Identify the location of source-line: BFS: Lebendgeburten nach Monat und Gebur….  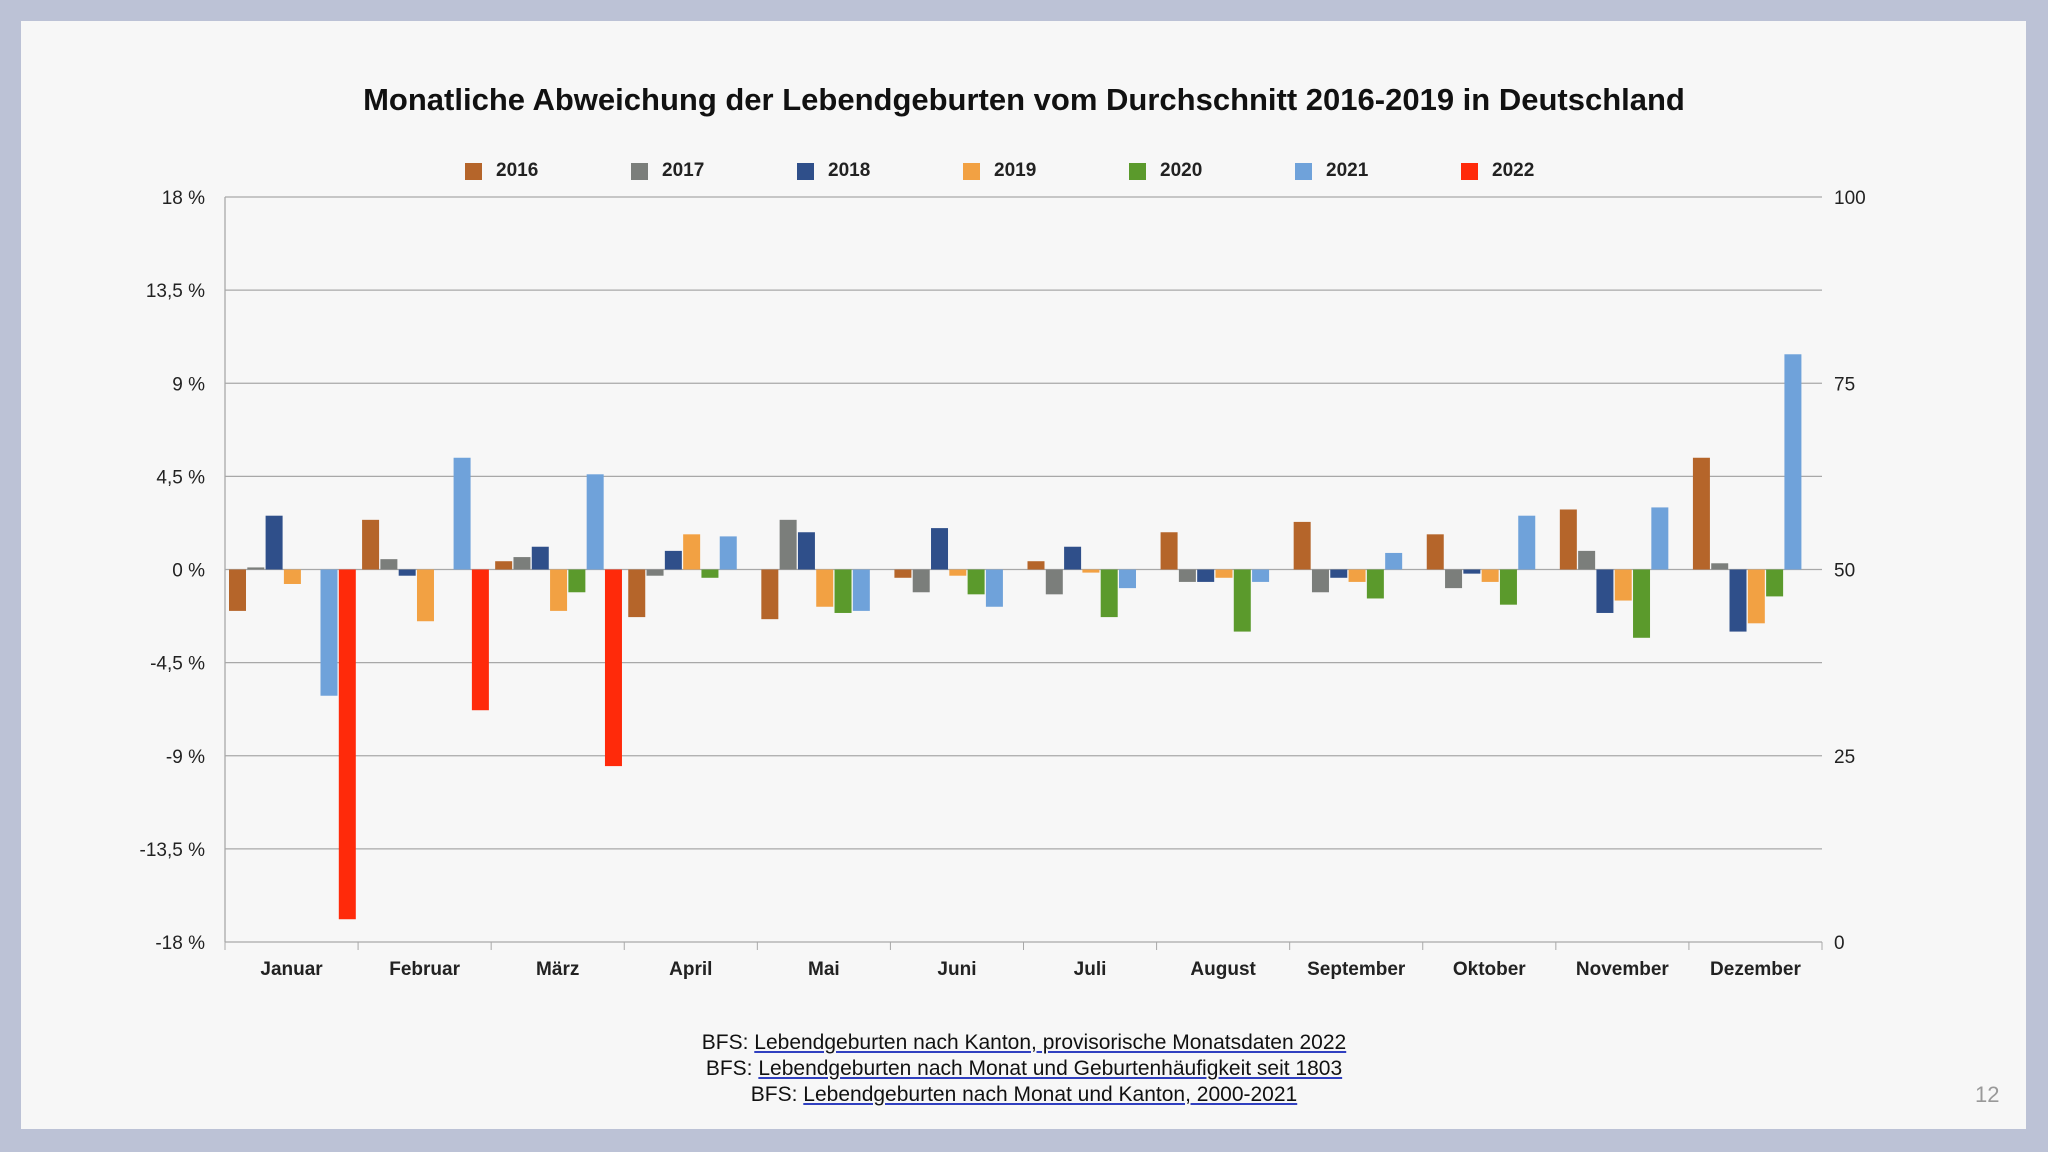
(1024, 1068).